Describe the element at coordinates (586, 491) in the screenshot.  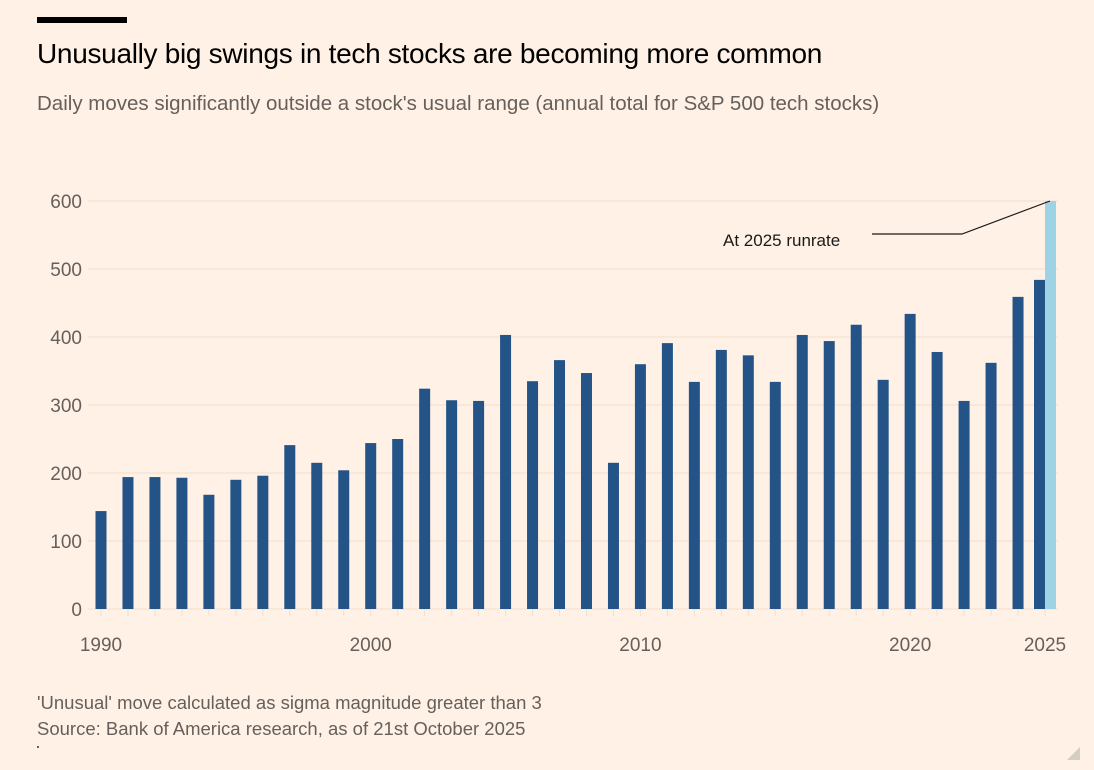
I see `bar-2008` at that location.